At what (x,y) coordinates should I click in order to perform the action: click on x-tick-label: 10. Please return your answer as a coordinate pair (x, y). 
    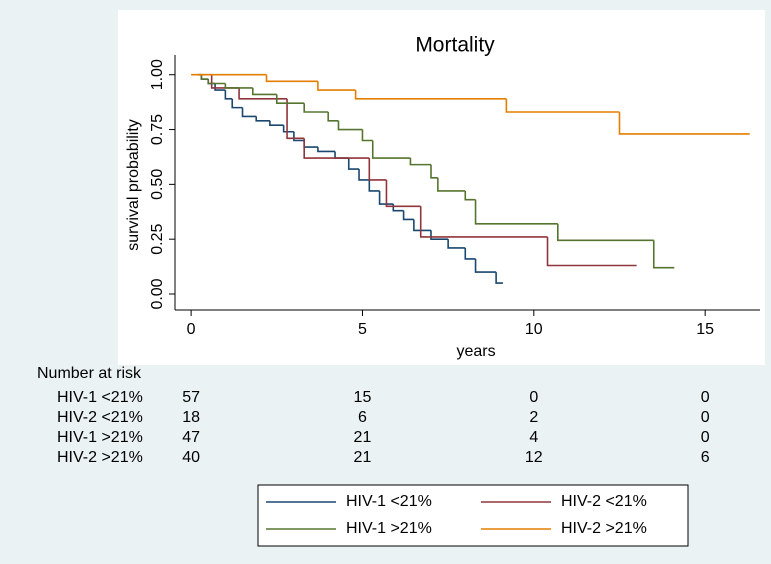
    Looking at the image, I should click on (534, 329).